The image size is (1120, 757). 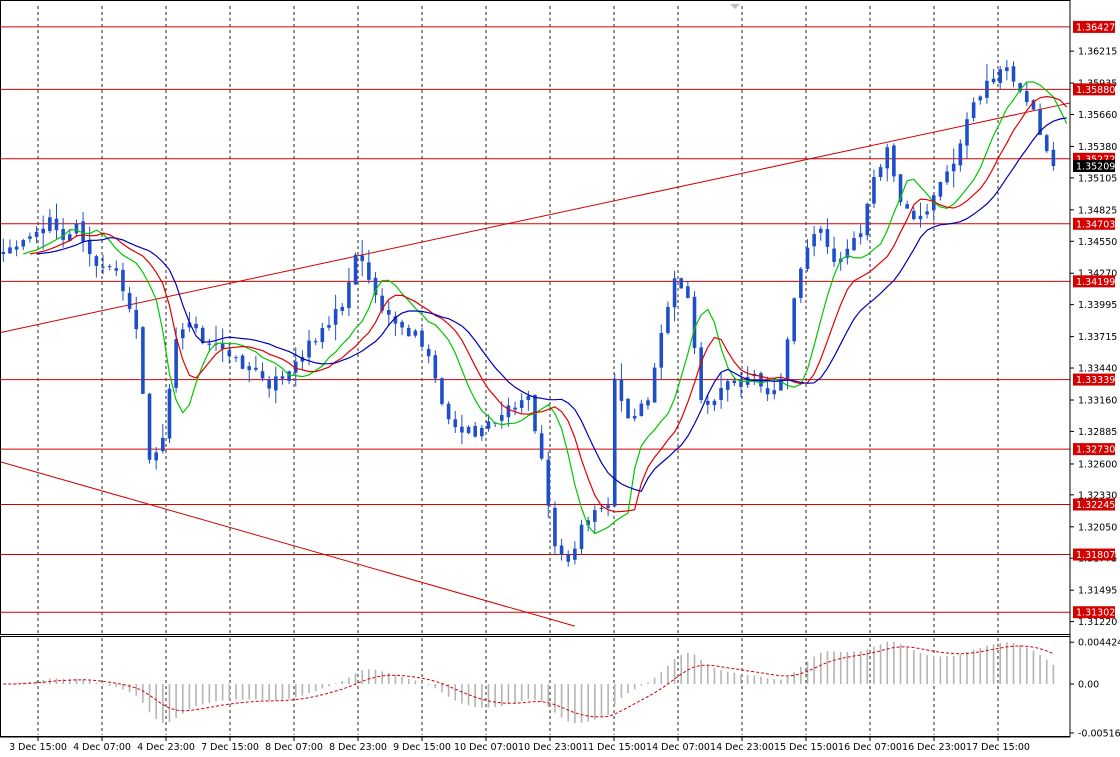 I want to click on level-label: 1.32245, so click(x=1095, y=505).